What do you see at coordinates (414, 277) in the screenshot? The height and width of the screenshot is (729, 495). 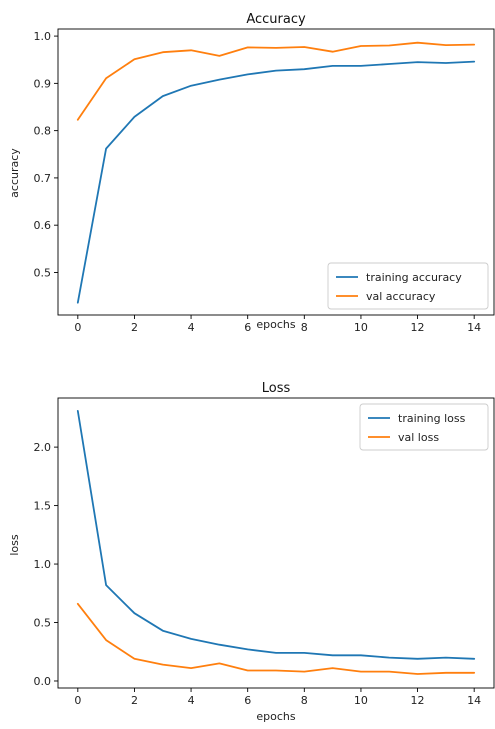 I see `legend-label: training accuracy` at bounding box center [414, 277].